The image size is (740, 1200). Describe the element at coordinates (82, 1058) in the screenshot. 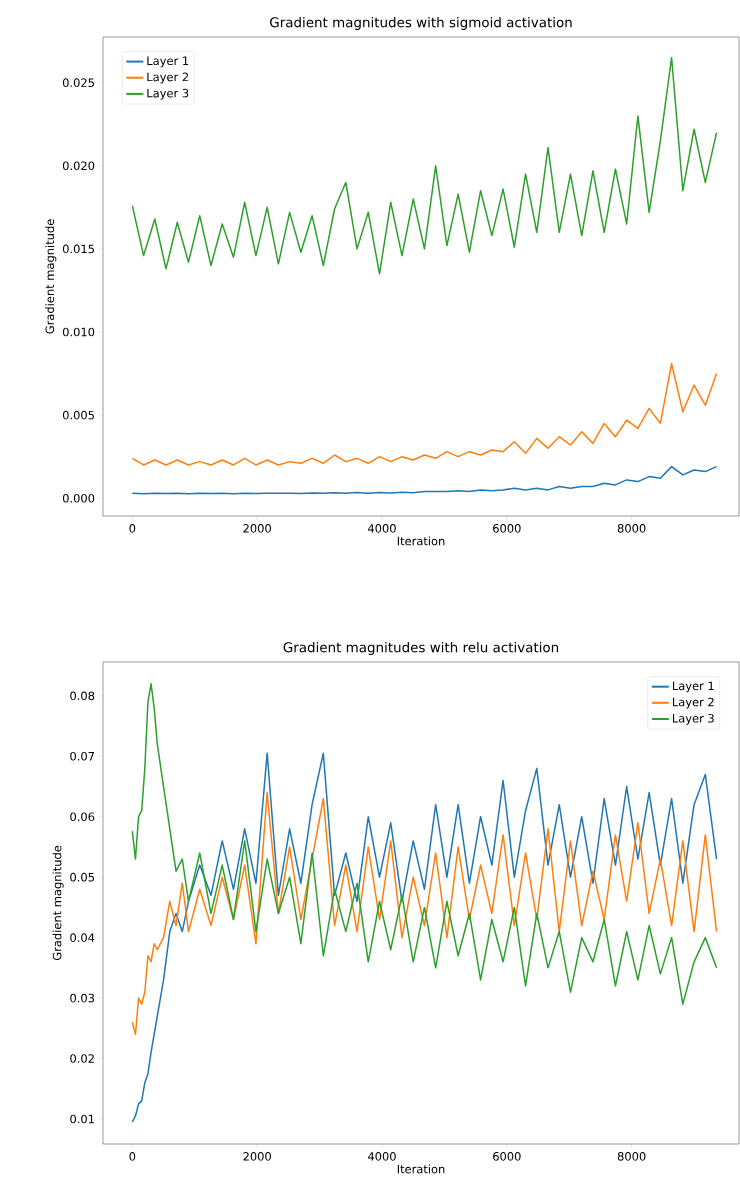

I see `y-tick-label: 0.02` at that location.